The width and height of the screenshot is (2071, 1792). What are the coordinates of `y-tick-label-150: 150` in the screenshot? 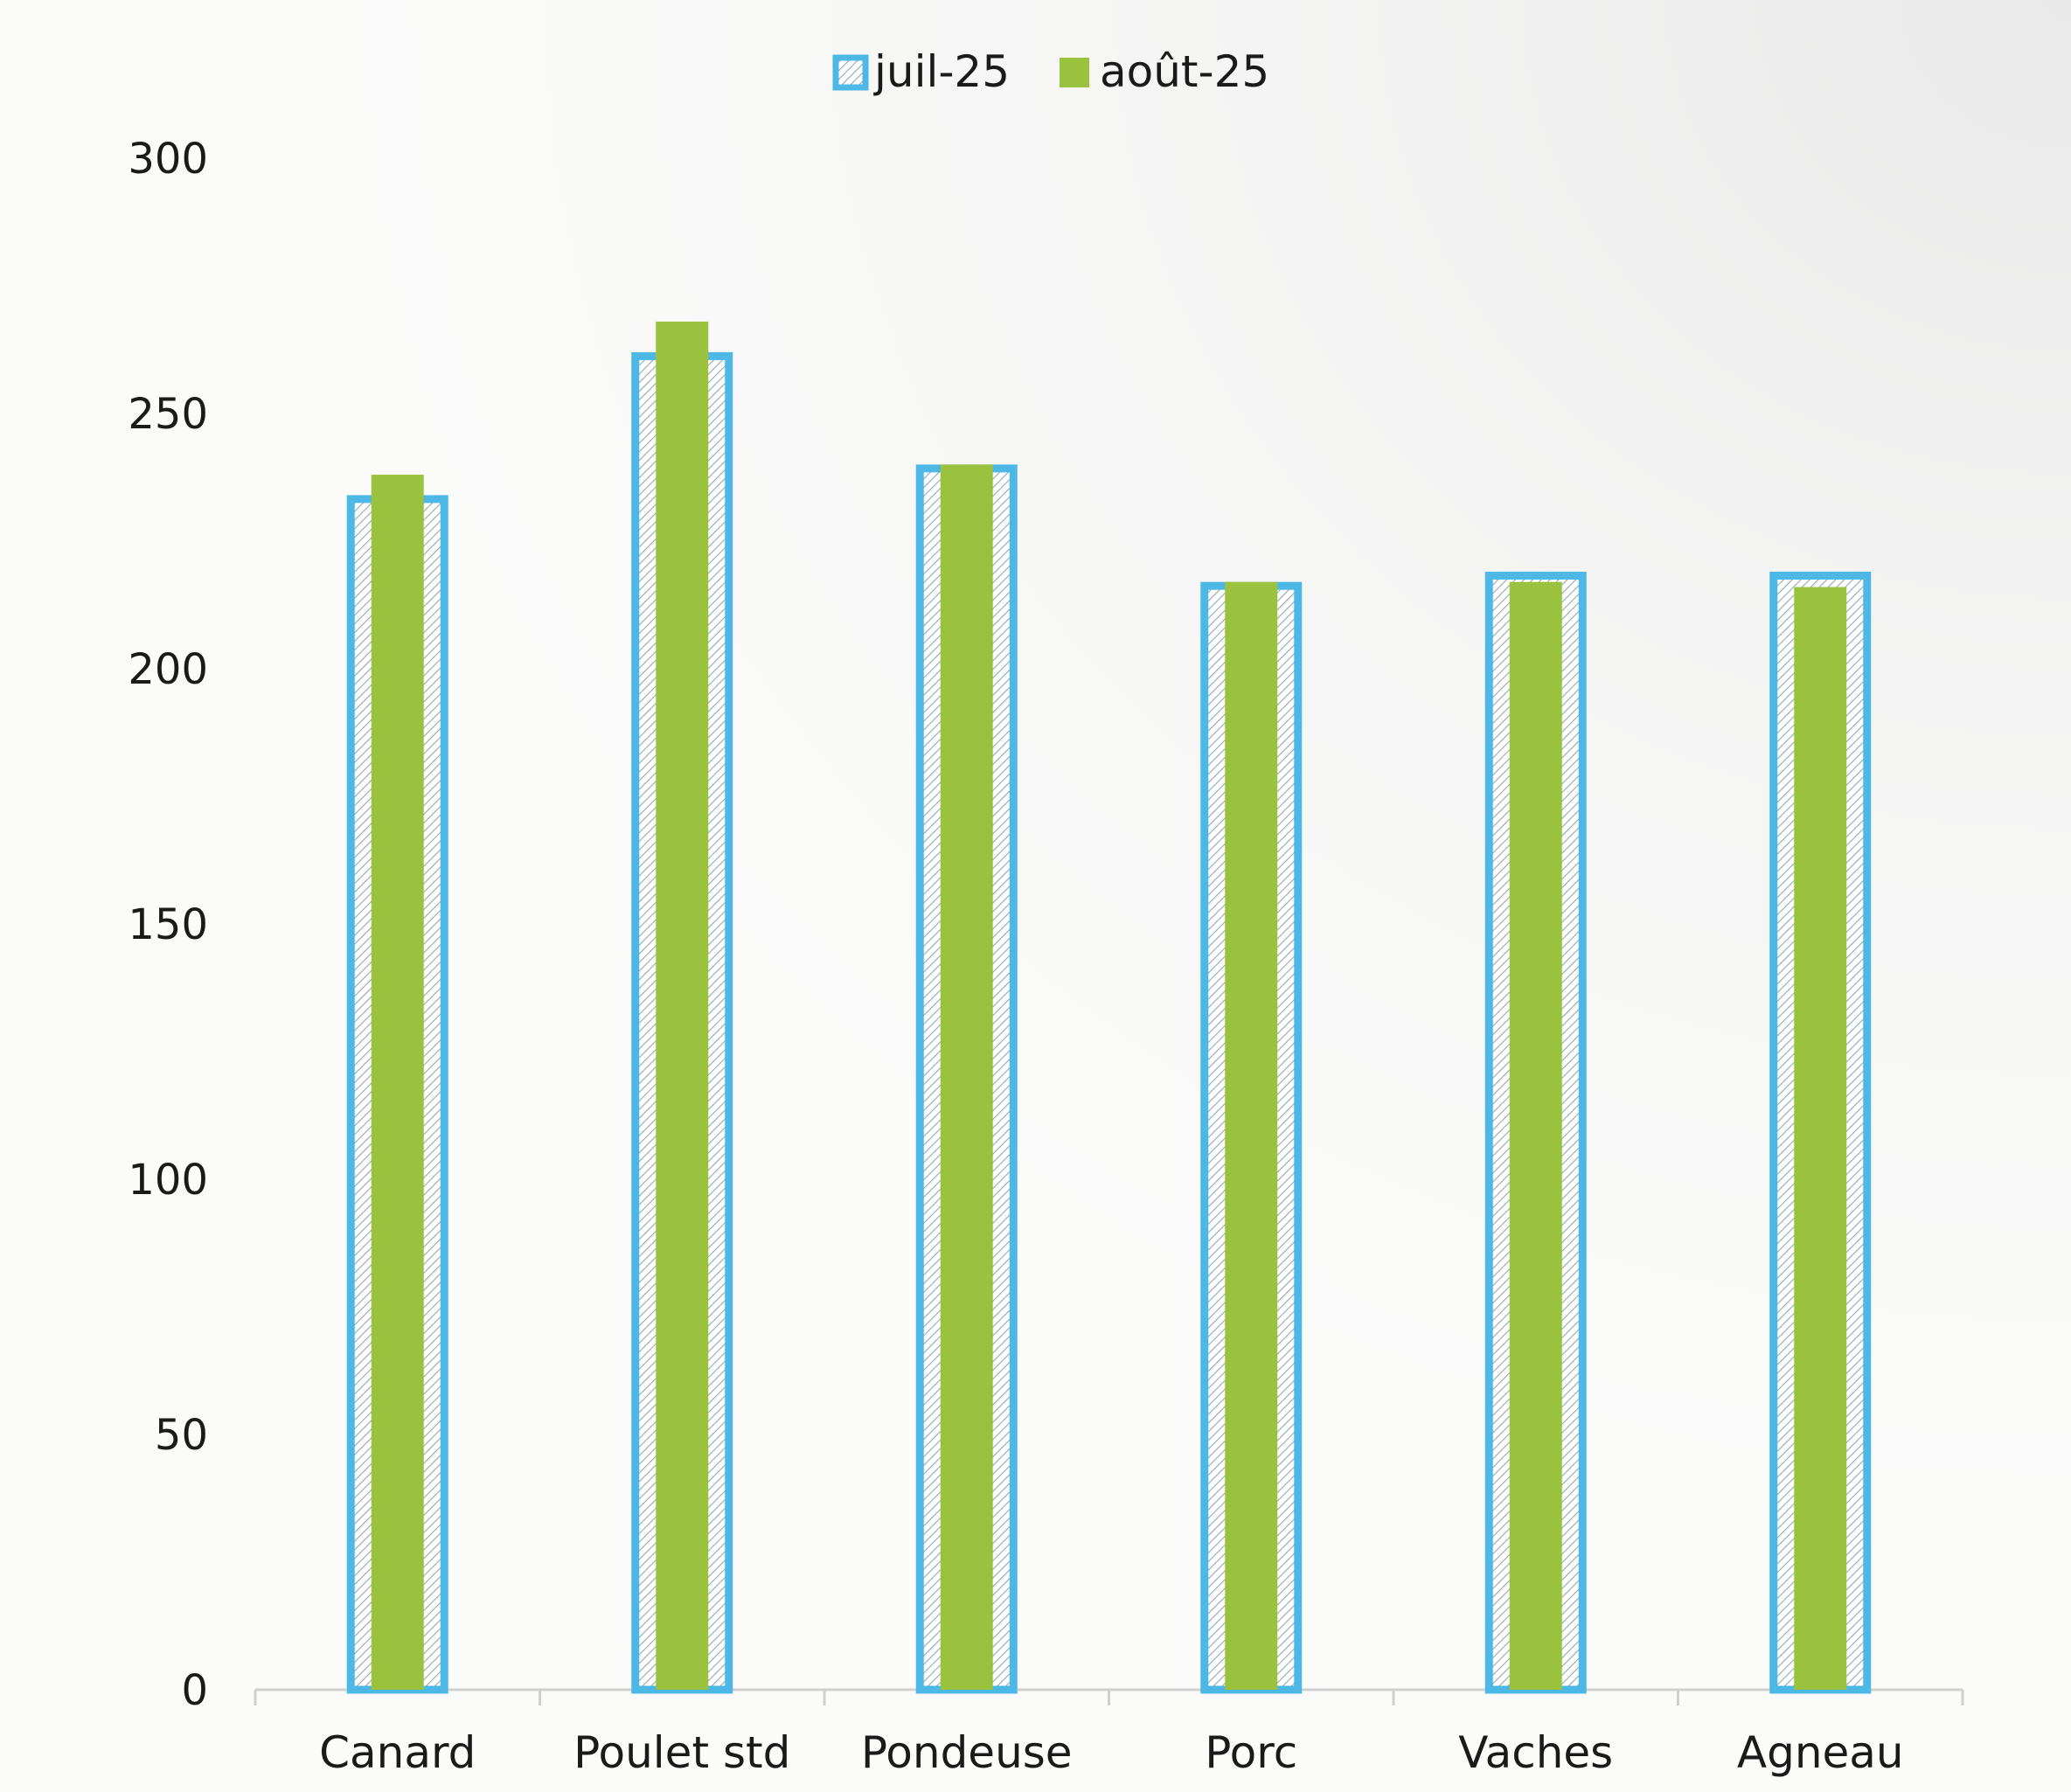 It's located at (168, 924).